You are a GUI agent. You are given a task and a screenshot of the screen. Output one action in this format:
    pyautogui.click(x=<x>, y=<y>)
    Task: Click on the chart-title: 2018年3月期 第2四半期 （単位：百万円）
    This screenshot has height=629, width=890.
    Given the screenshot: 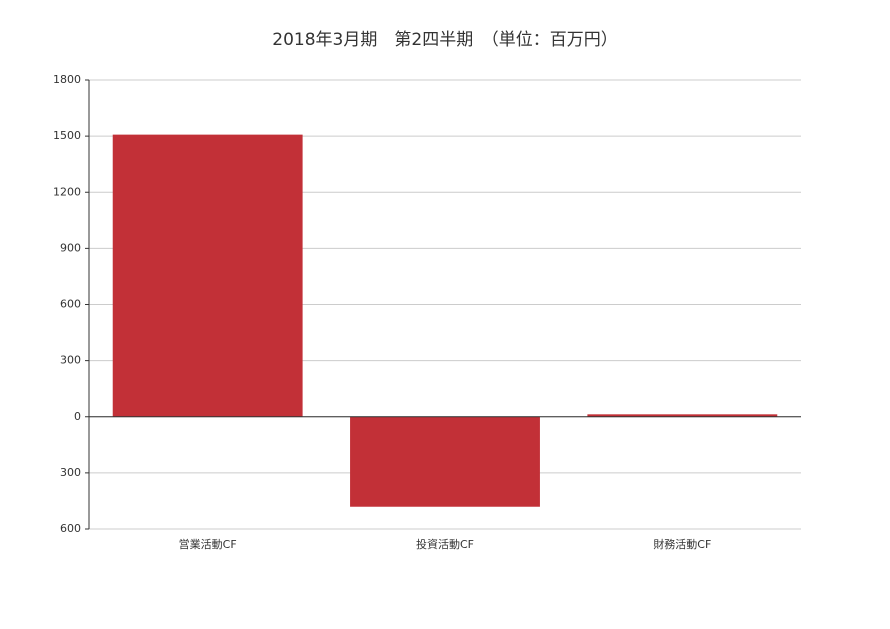 What is the action you would take?
    pyautogui.click(x=444, y=40)
    